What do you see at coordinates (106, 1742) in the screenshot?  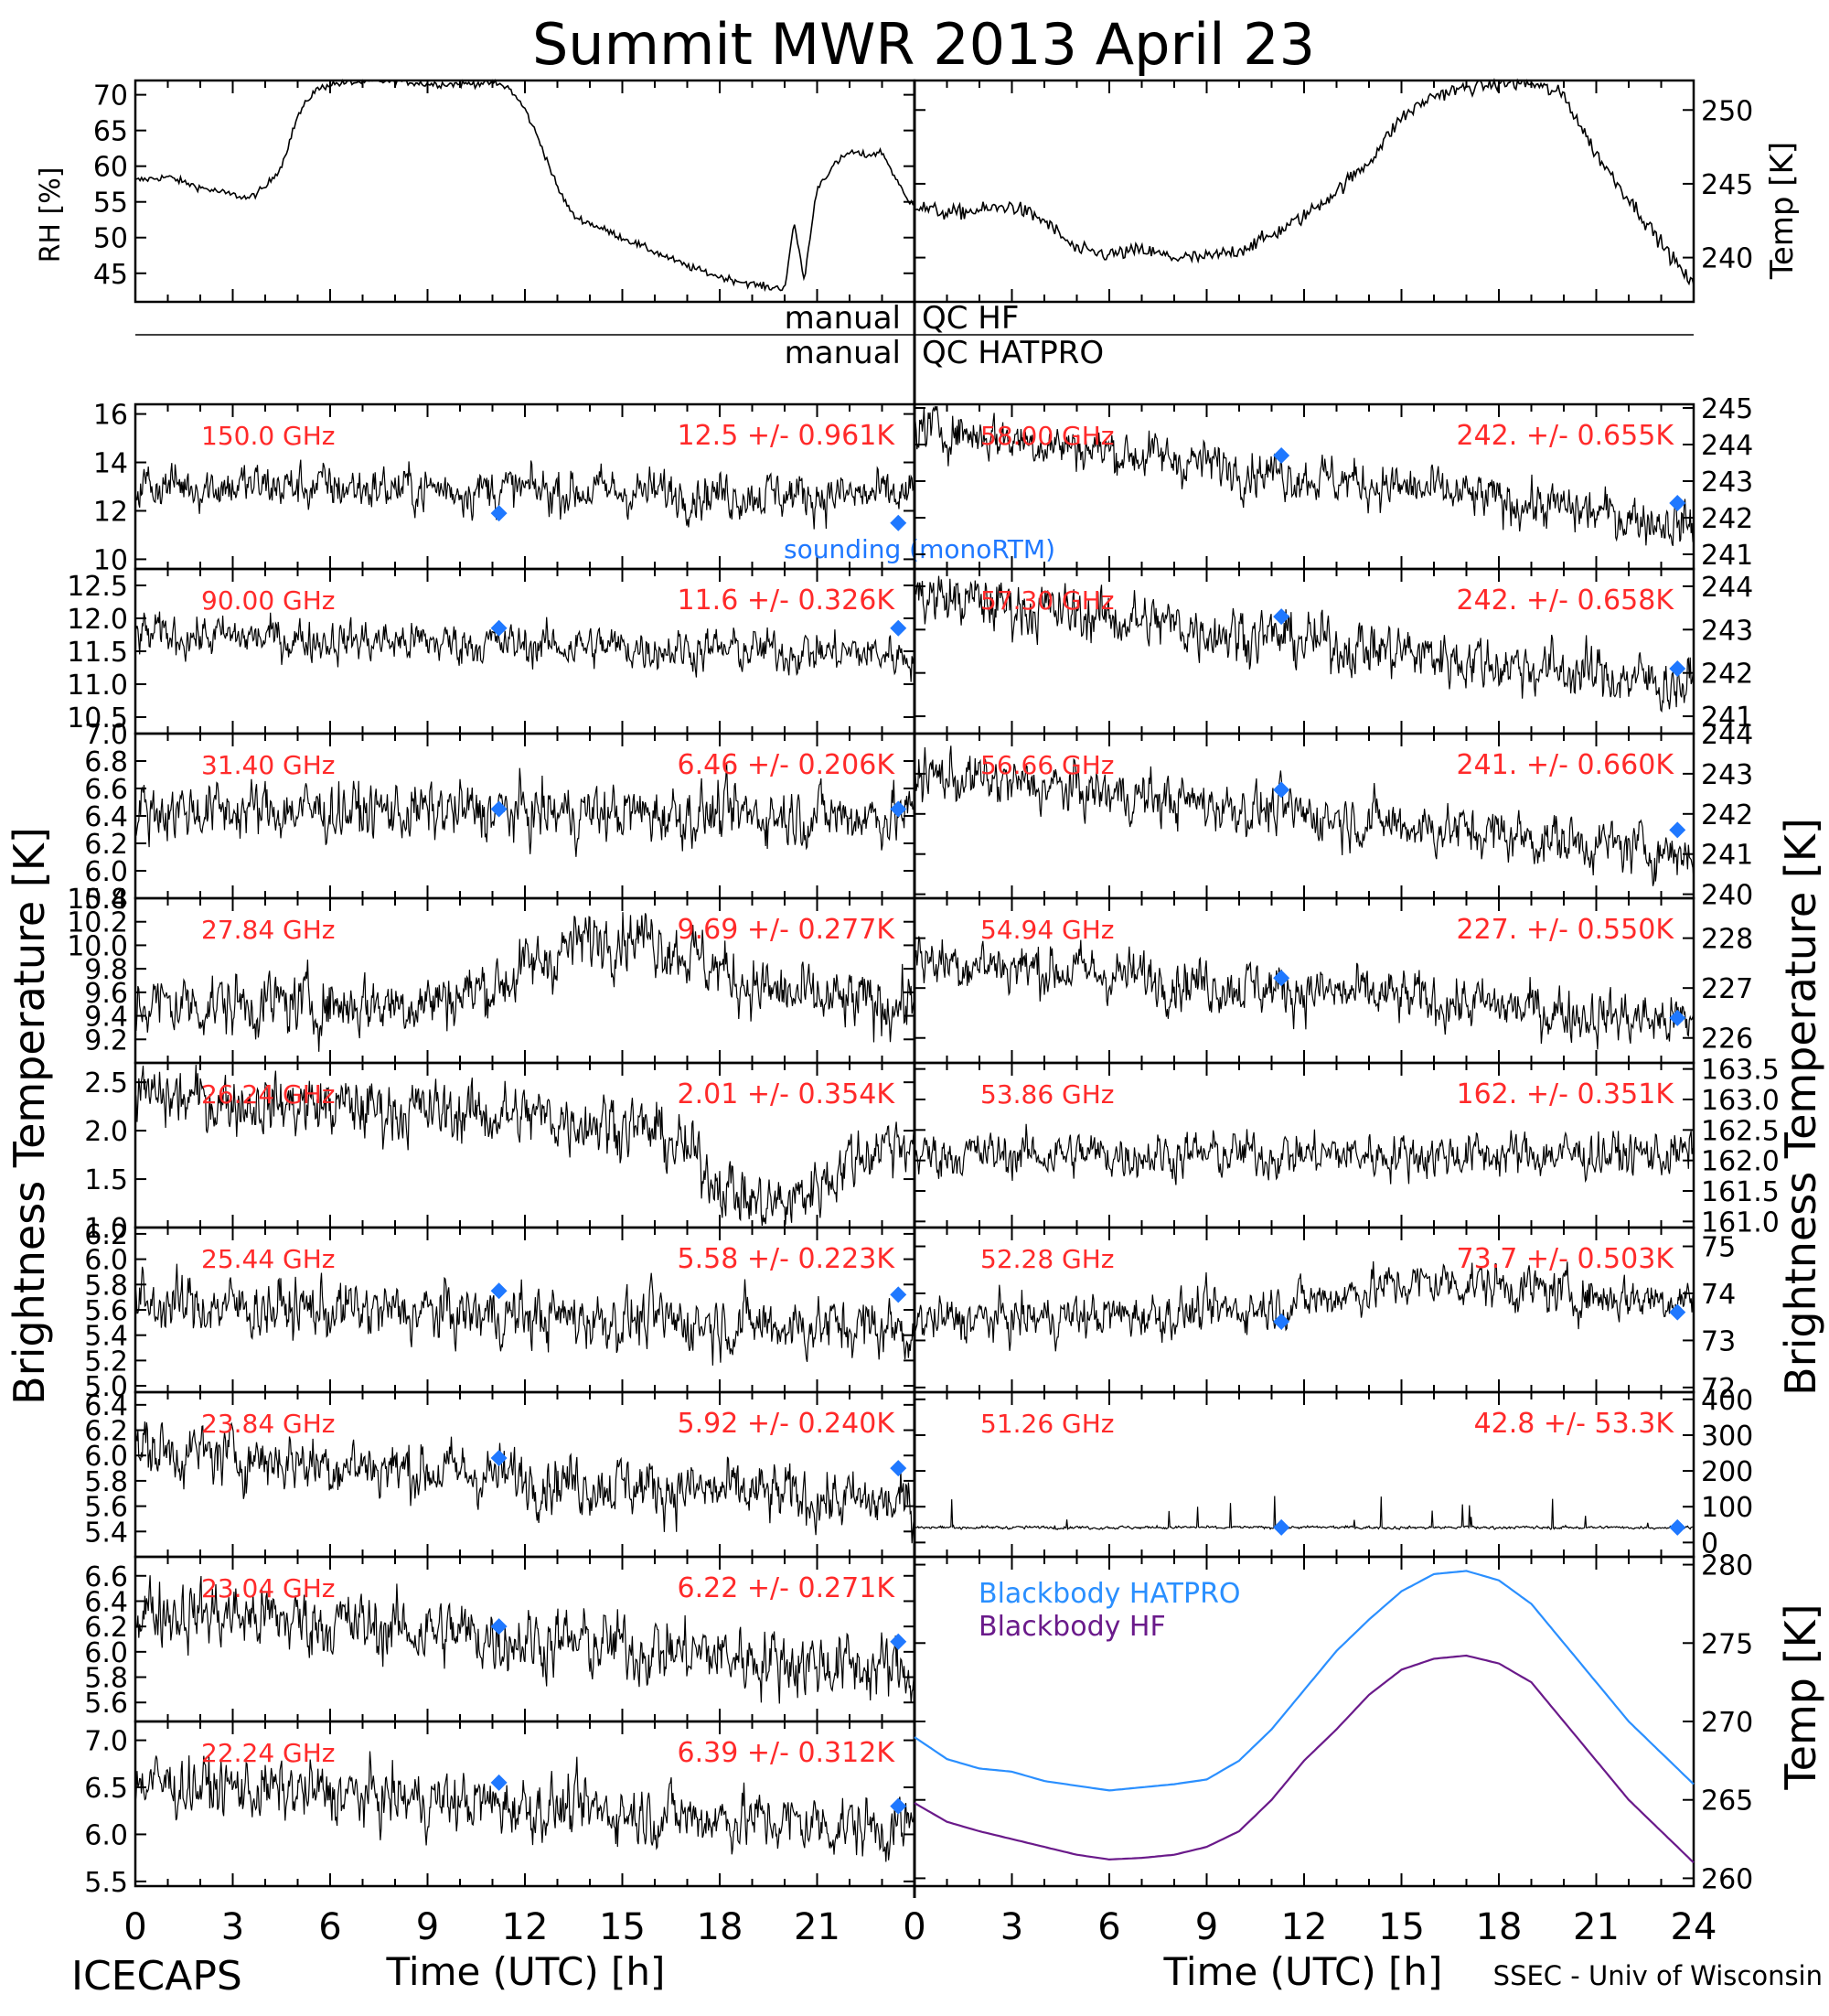 I see `ch-2224-ytick-label: 7.0` at bounding box center [106, 1742].